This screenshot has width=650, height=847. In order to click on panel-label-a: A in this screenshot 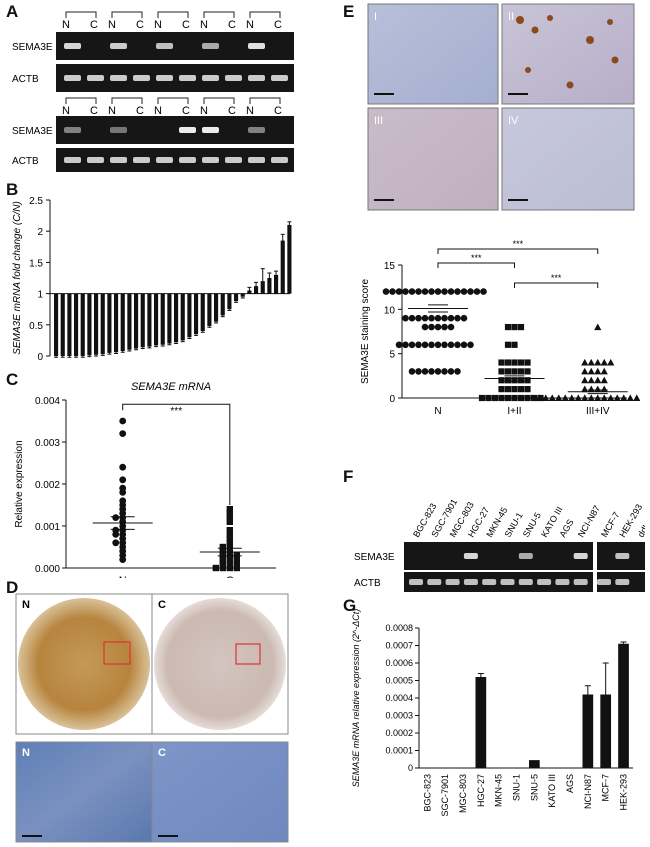, I will do `click(12, 11)`.